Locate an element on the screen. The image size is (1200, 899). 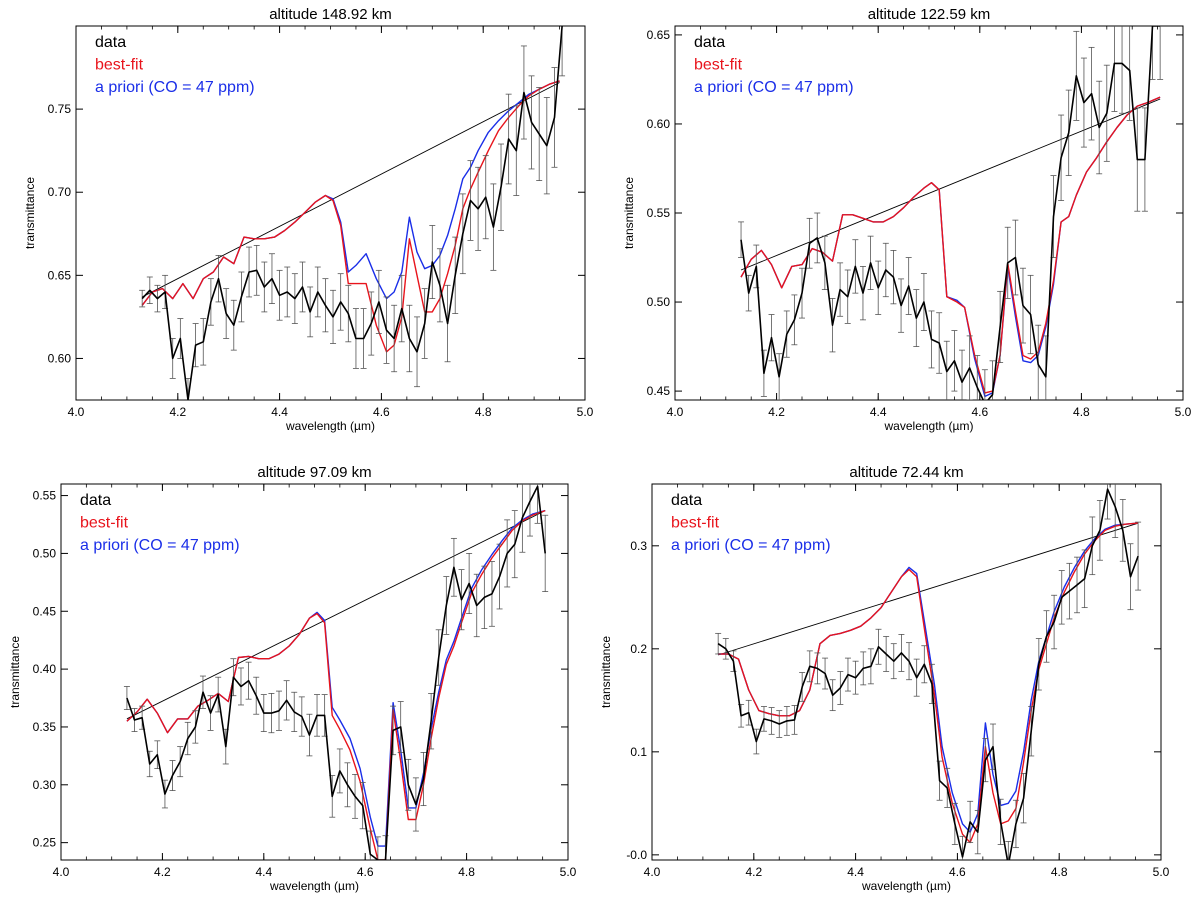
chart-title: altitude 122.59 km is located at coordinates (929, 14).